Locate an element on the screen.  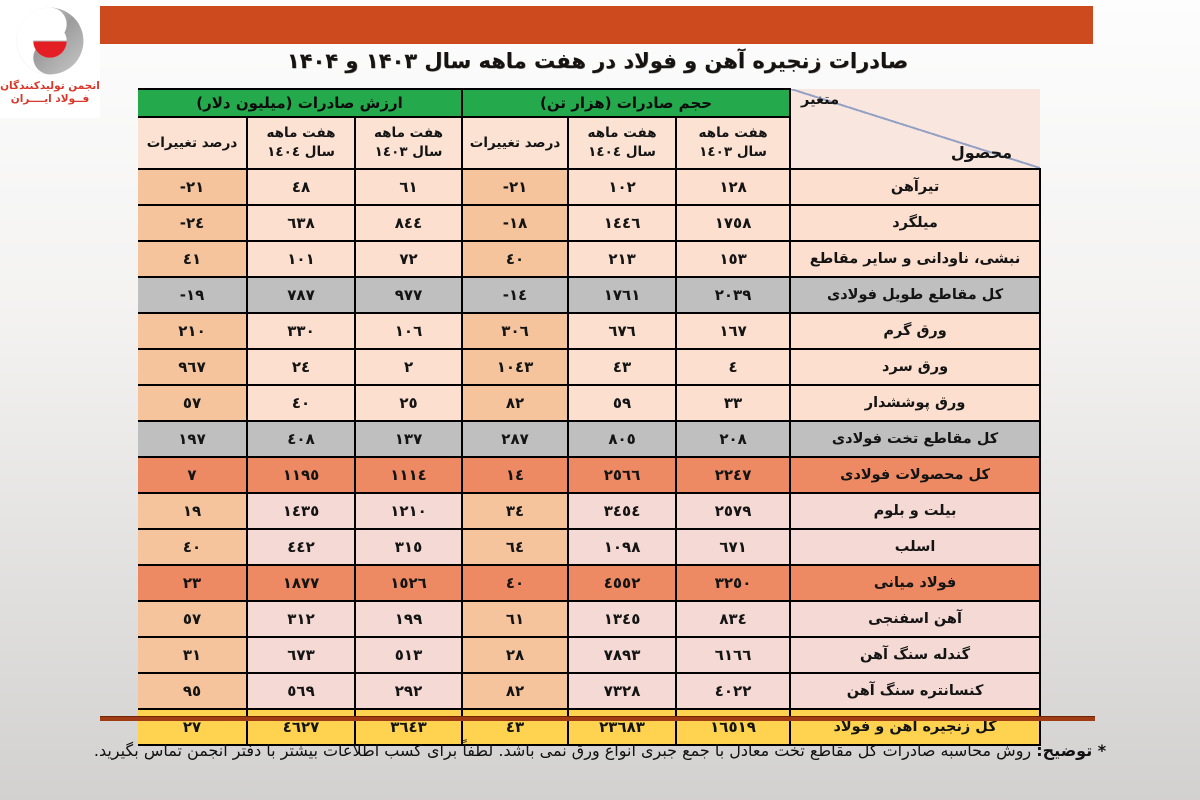
value-1404-cell: ٢٤ is located at coordinates (301, 367).